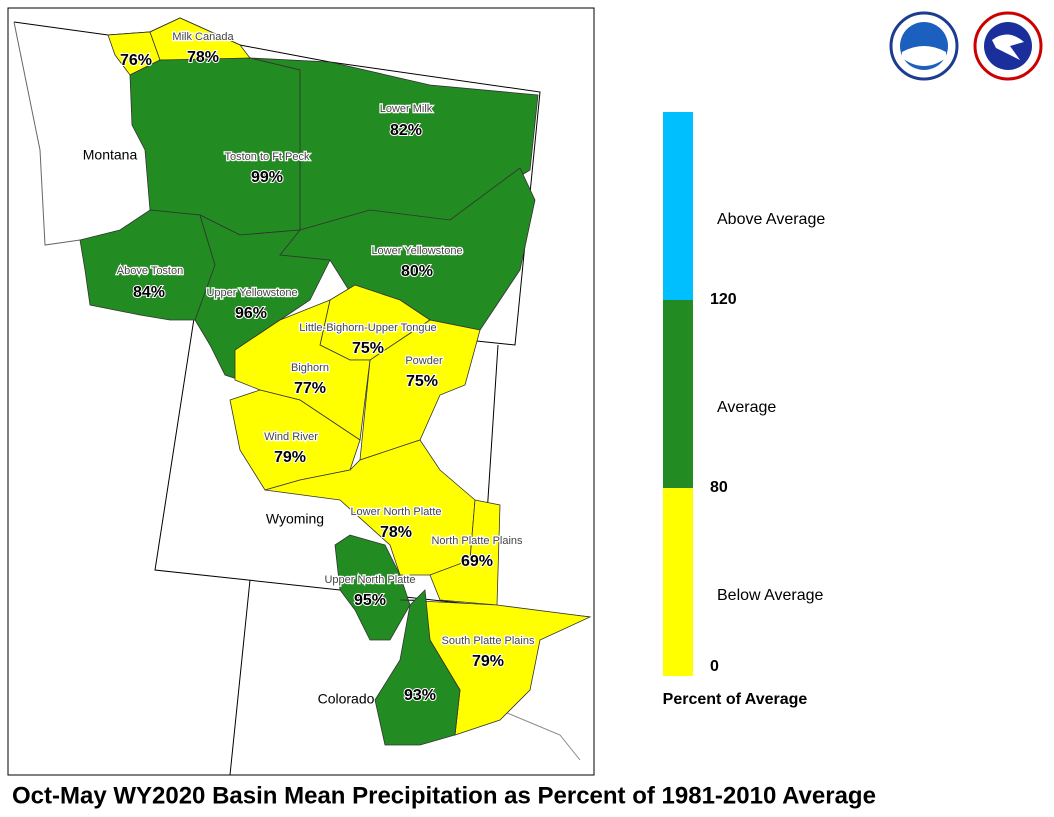 Image resolution: width=1054 pixels, height=817 pixels. What do you see at coordinates (770, 595) in the screenshot?
I see `legend-label: Below Average` at bounding box center [770, 595].